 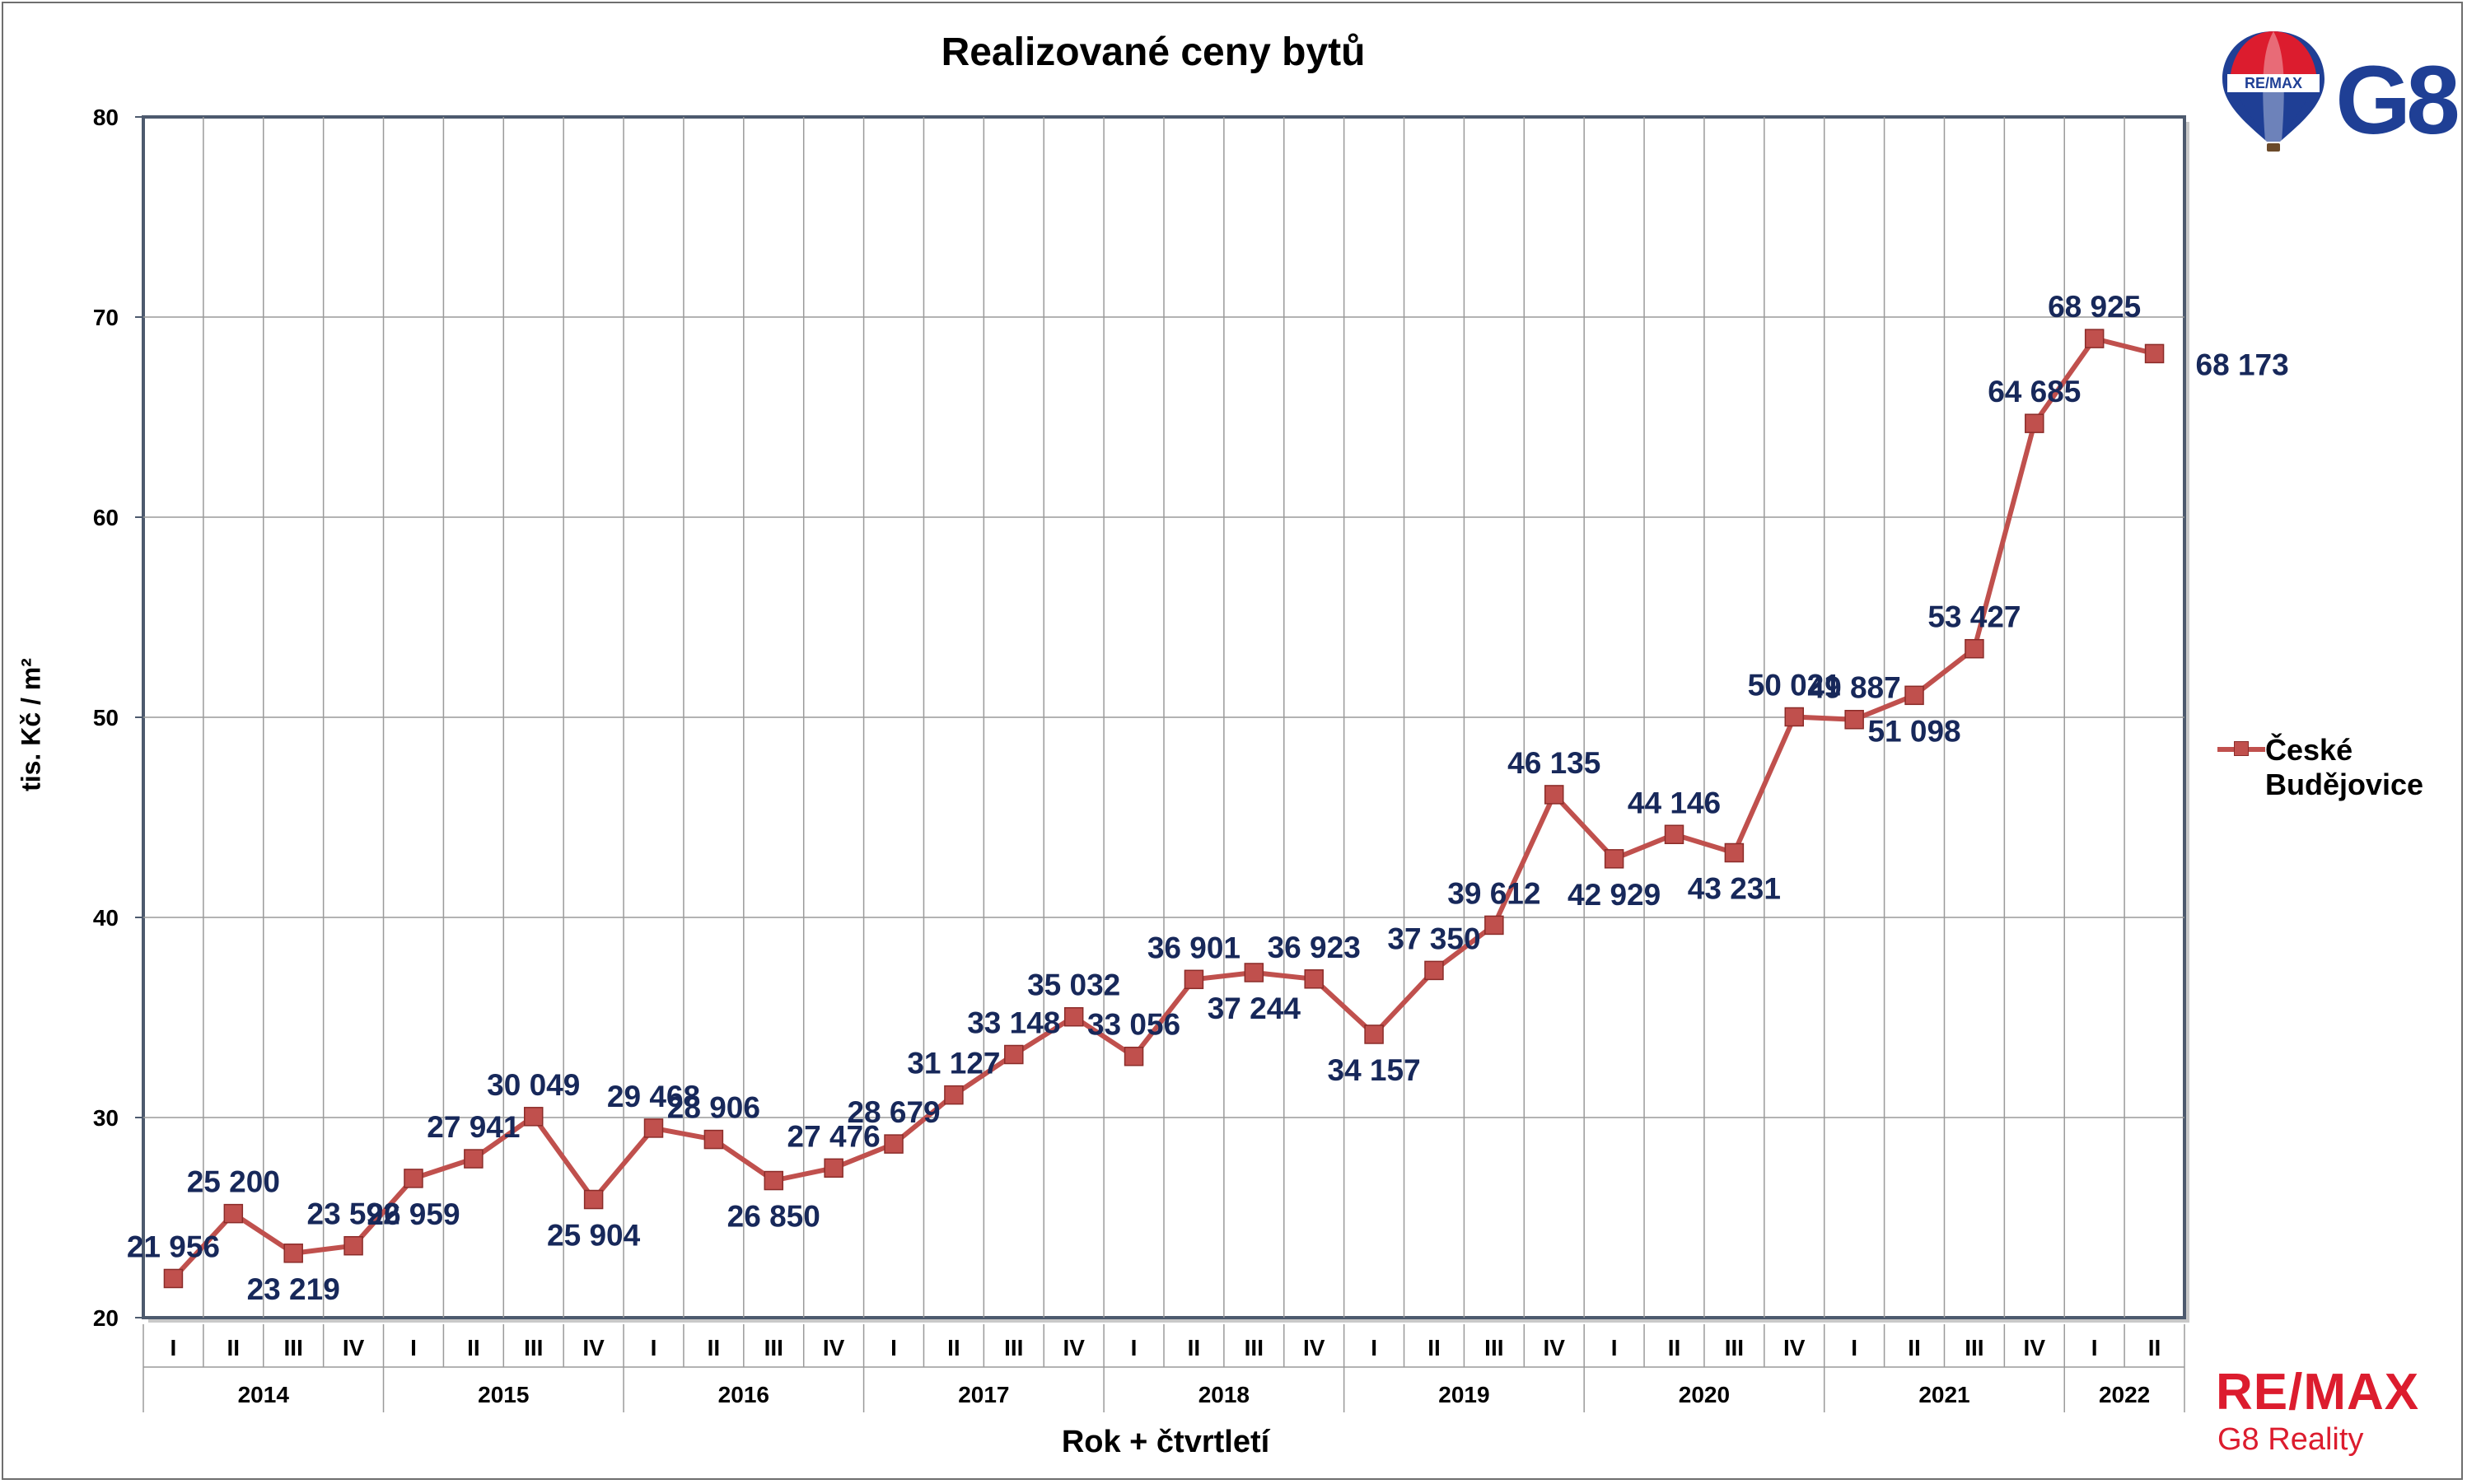 I want to click on year-label: 2020, so click(x=1704, y=1394).